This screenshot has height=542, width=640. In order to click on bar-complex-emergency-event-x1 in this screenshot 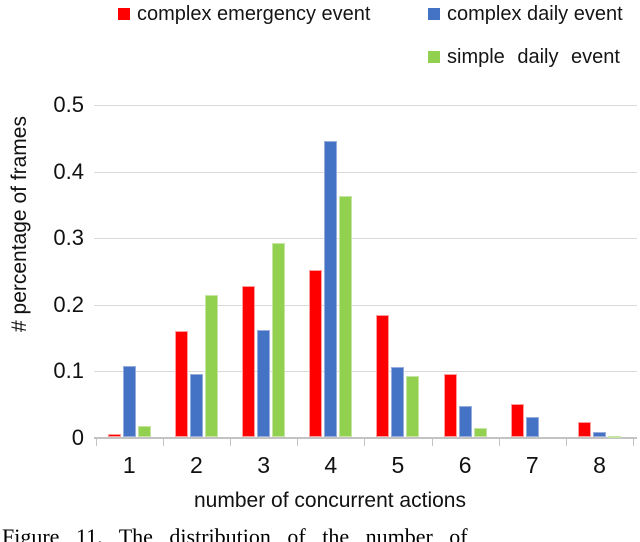, I will do `click(114, 435)`.